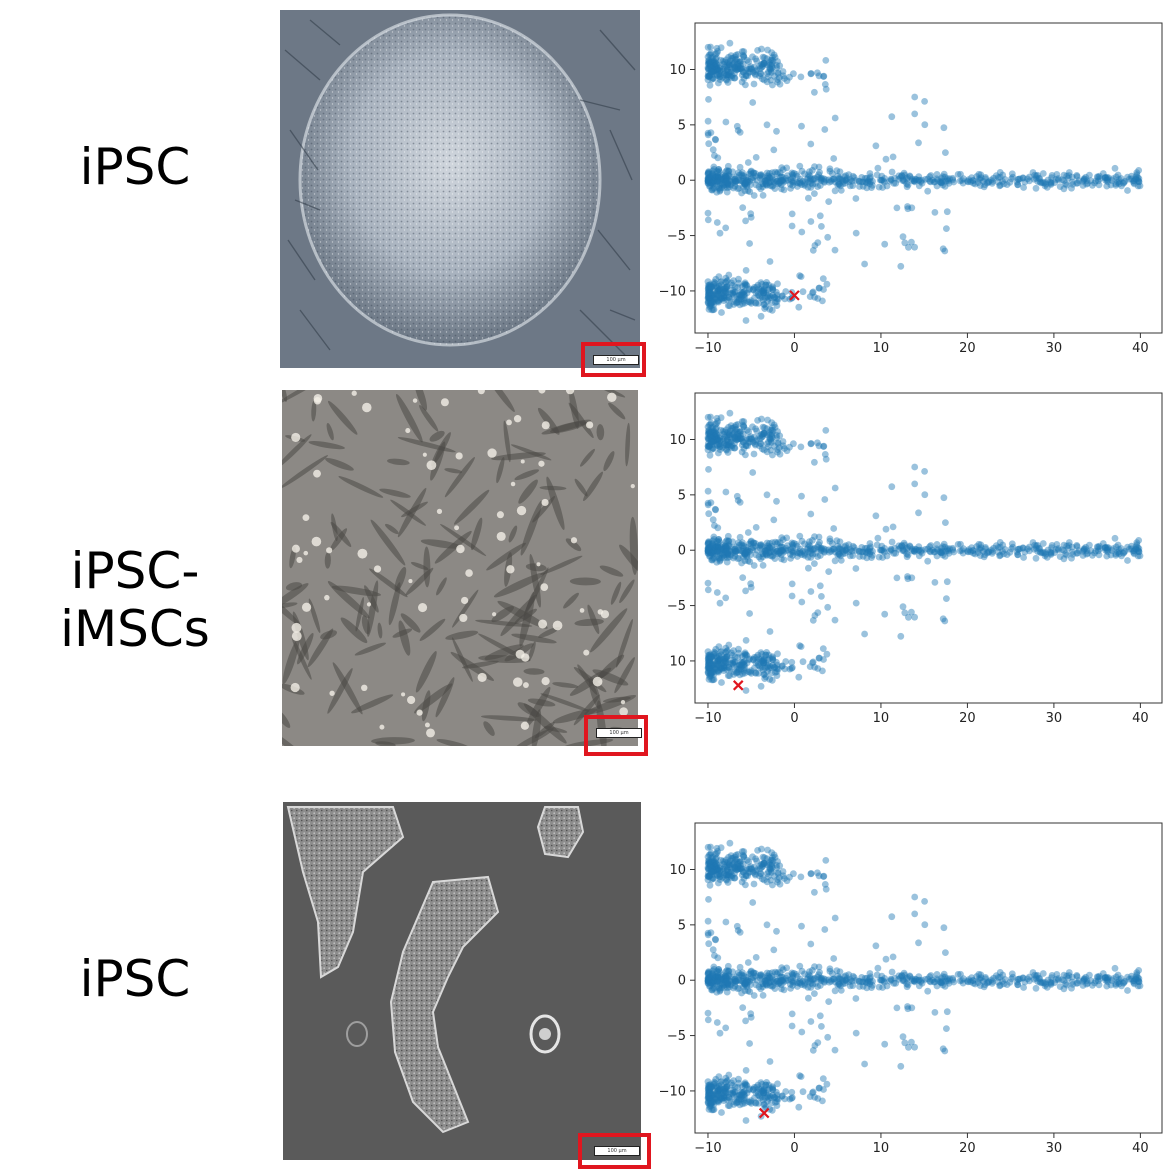  I want to click on plot-frame, so click(928, 548).